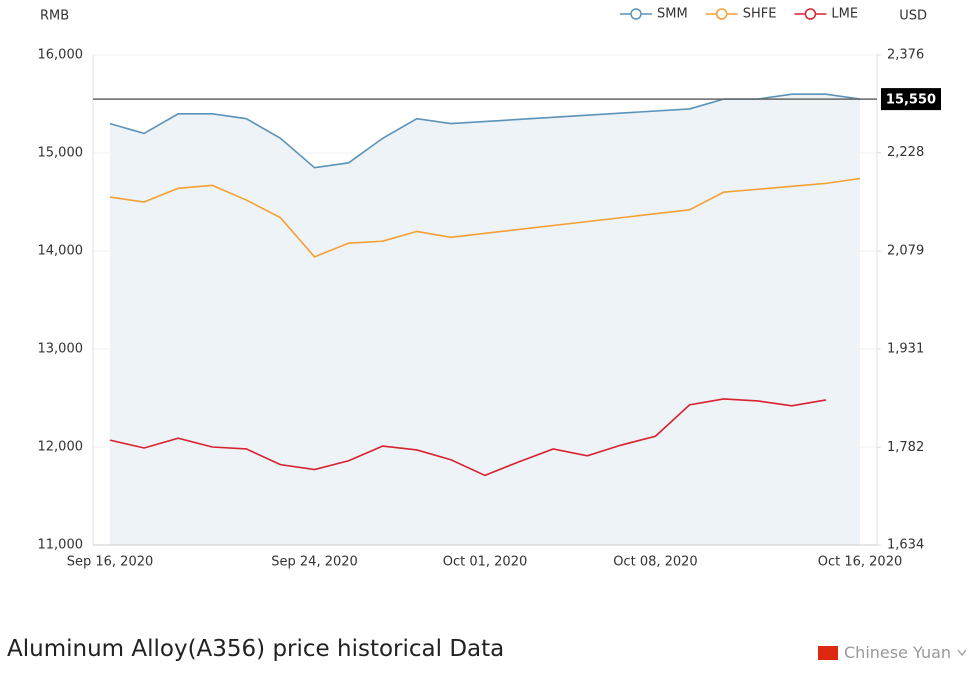 The width and height of the screenshot is (972, 688). Describe the element at coordinates (905, 348) in the screenshot. I see `y2-tick-label: 1,931` at that location.